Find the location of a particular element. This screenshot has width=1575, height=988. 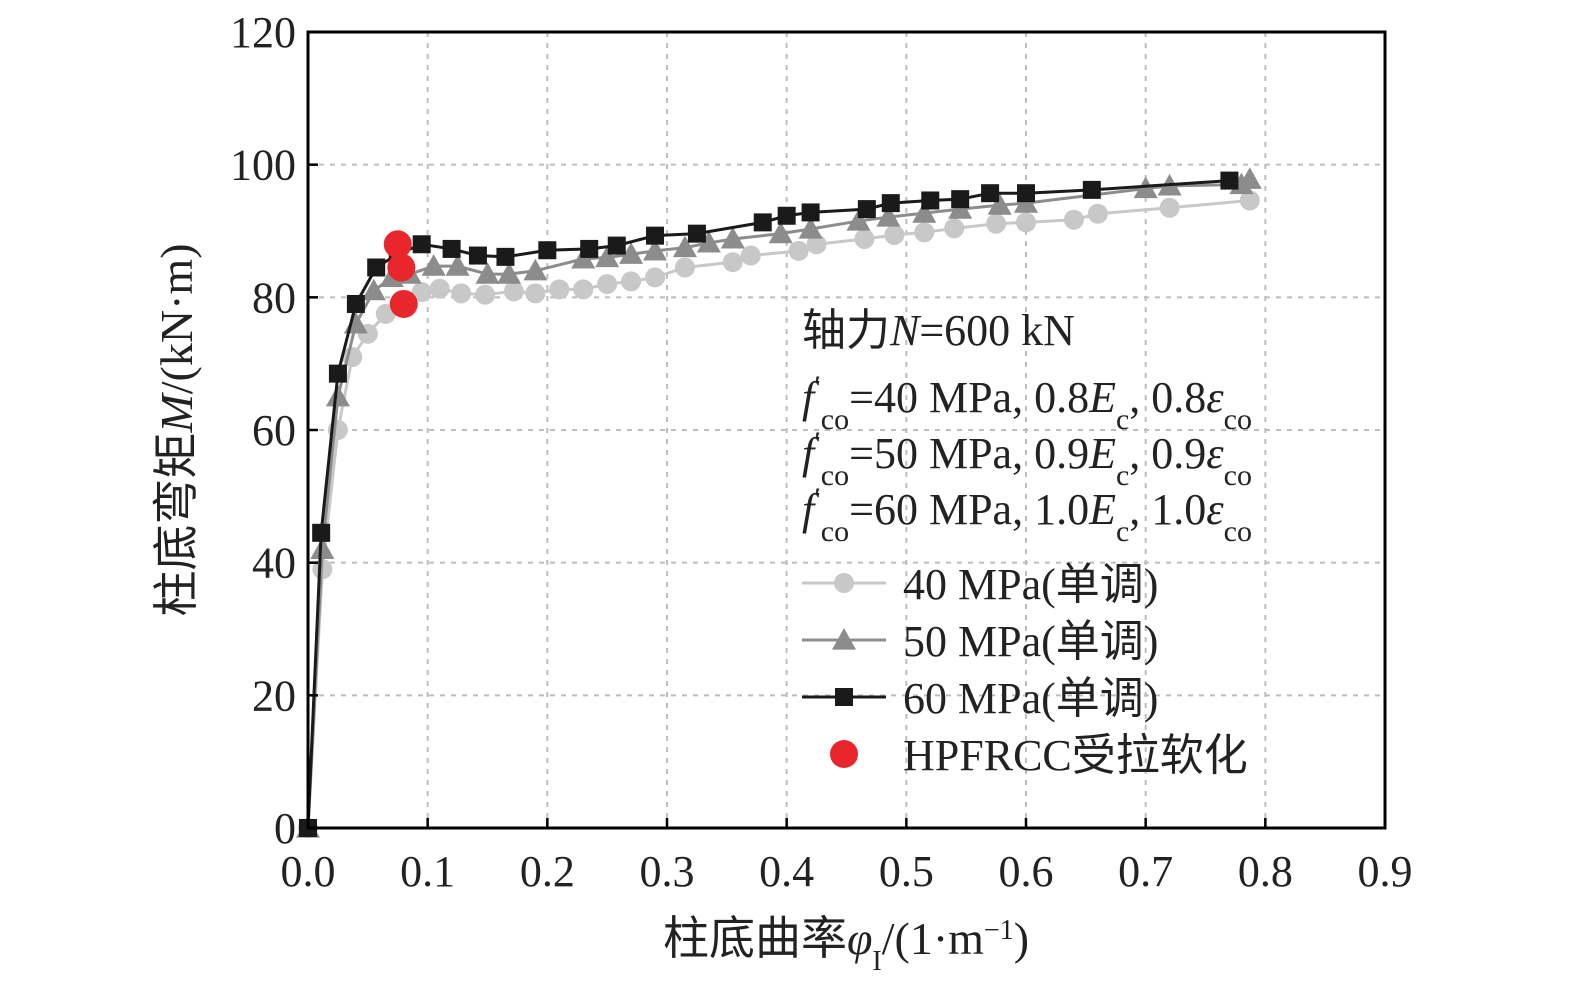

y-axis-label: 柱底弯矩M/(kN·m) is located at coordinates (176, 429).